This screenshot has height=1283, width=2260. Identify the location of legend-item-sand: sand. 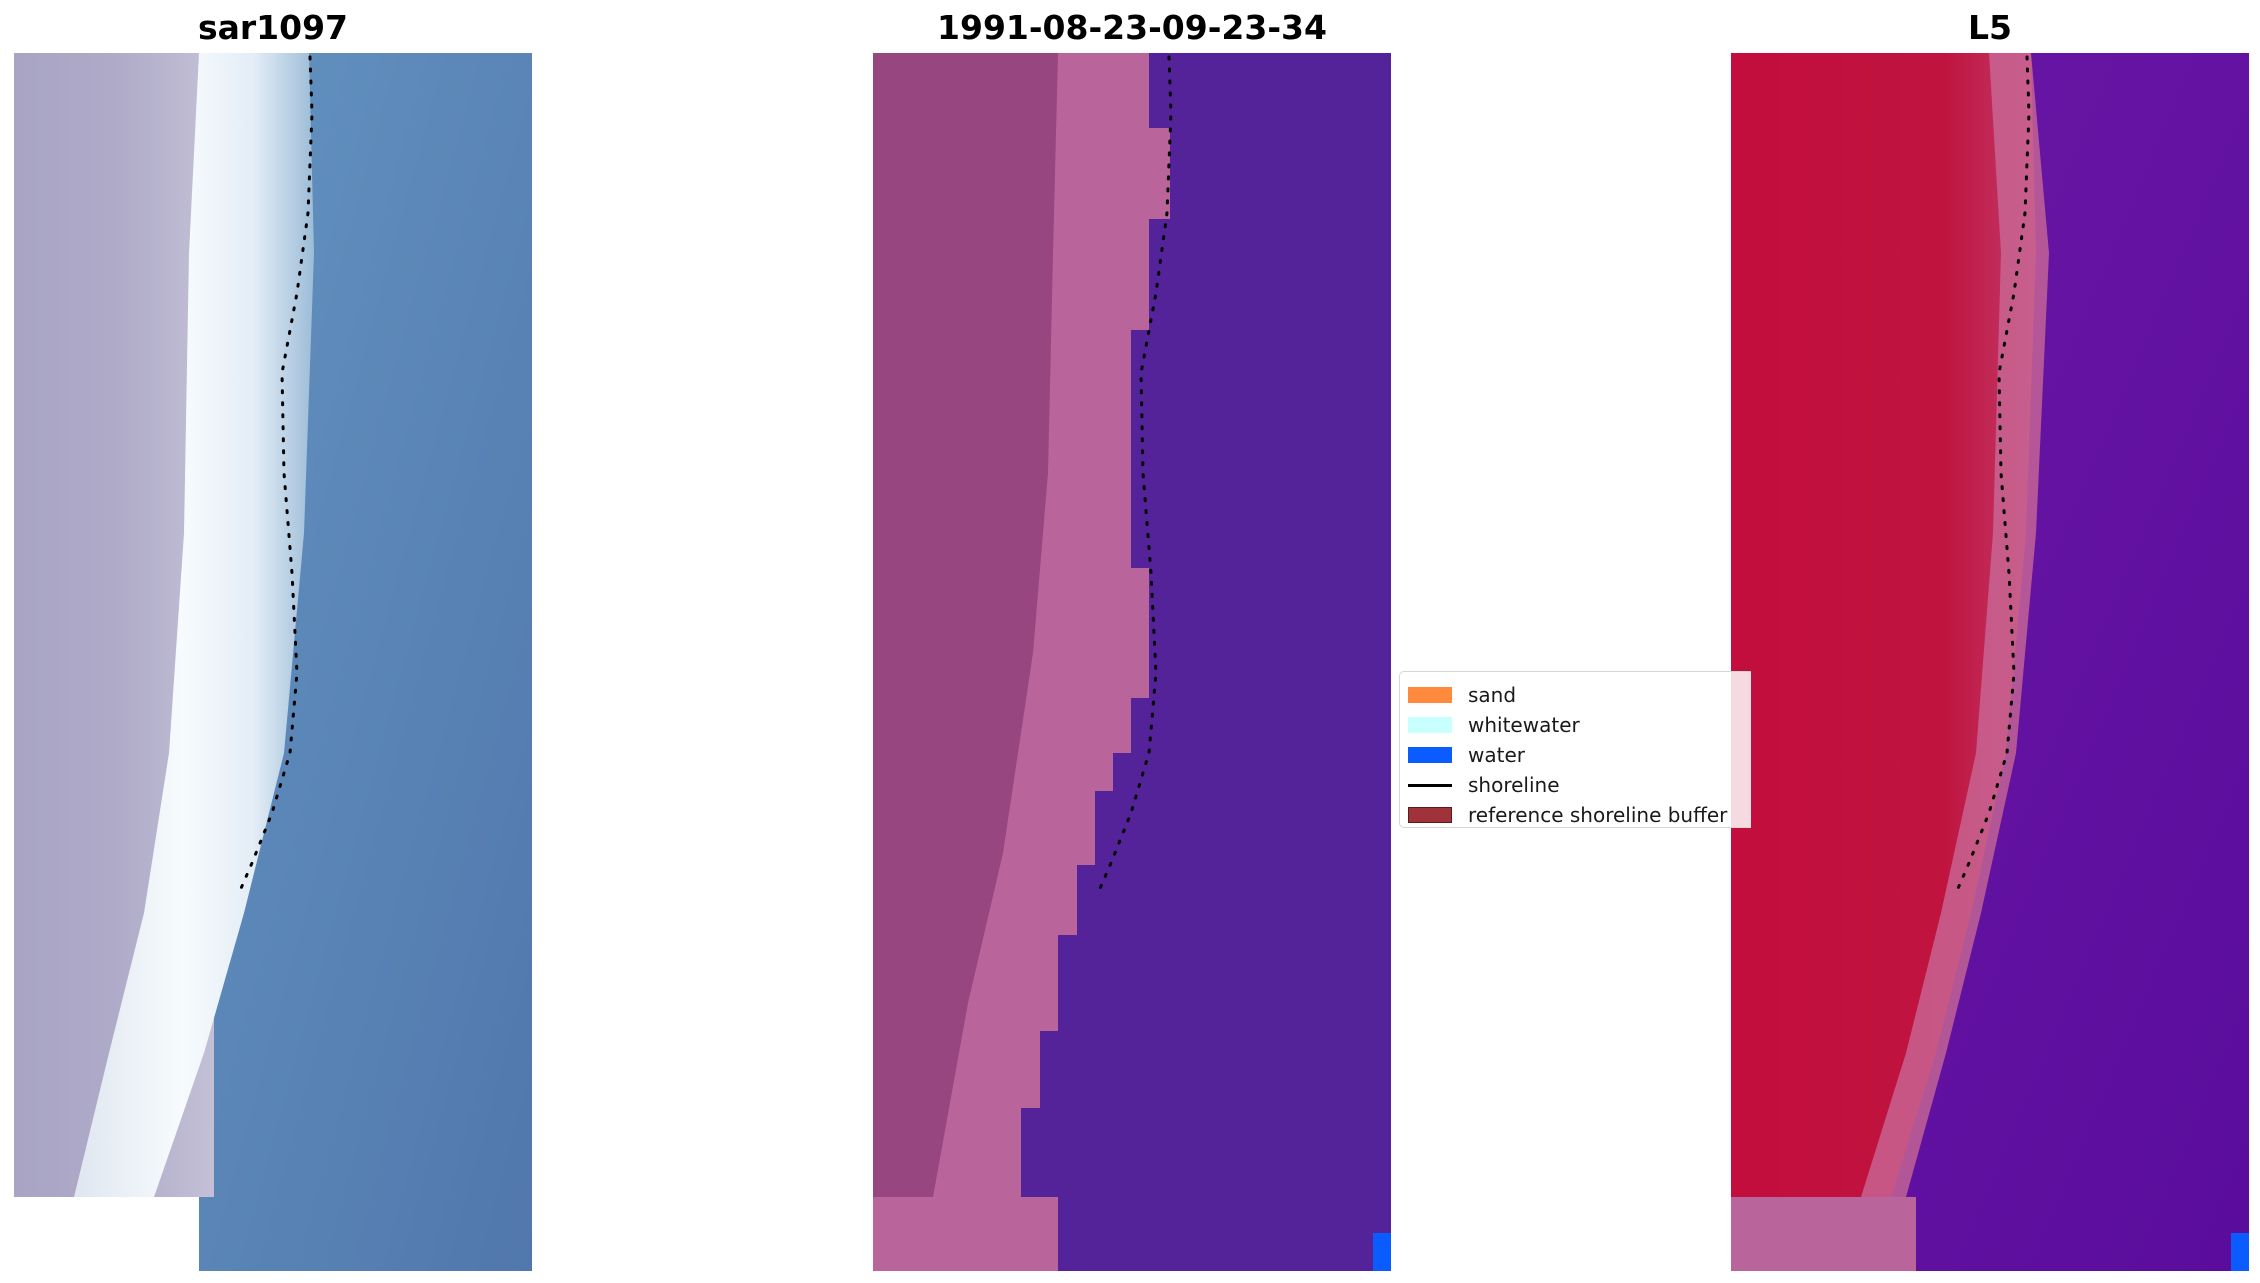
(1462, 695).